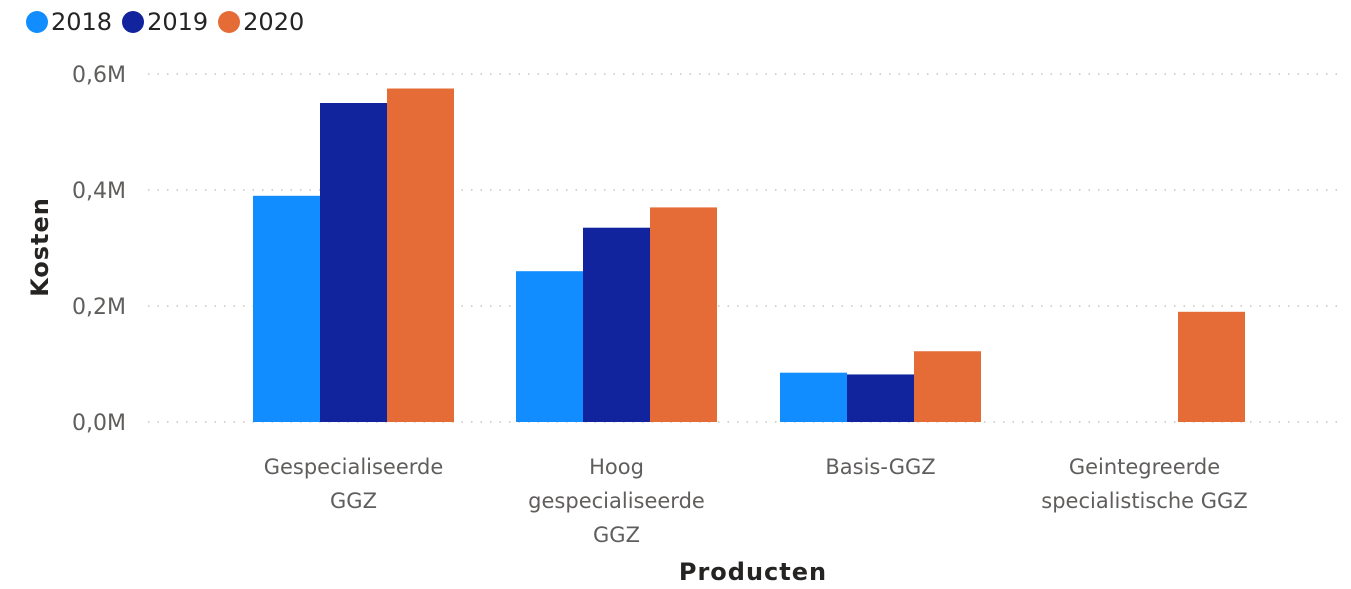 The height and width of the screenshot is (589, 1351). What do you see at coordinates (616, 501) in the screenshot?
I see `x-category-label: Hoog gespecialiseerde GGZ` at bounding box center [616, 501].